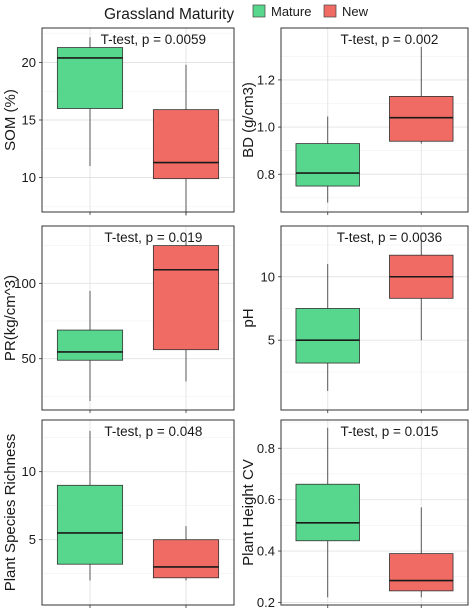 This screenshot has width=474, height=612. What do you see at coordinates (10, 318) in the screenshot?
I see `y-axis-label: PR(kg/cm^3)` at bounding box center [10, 318].